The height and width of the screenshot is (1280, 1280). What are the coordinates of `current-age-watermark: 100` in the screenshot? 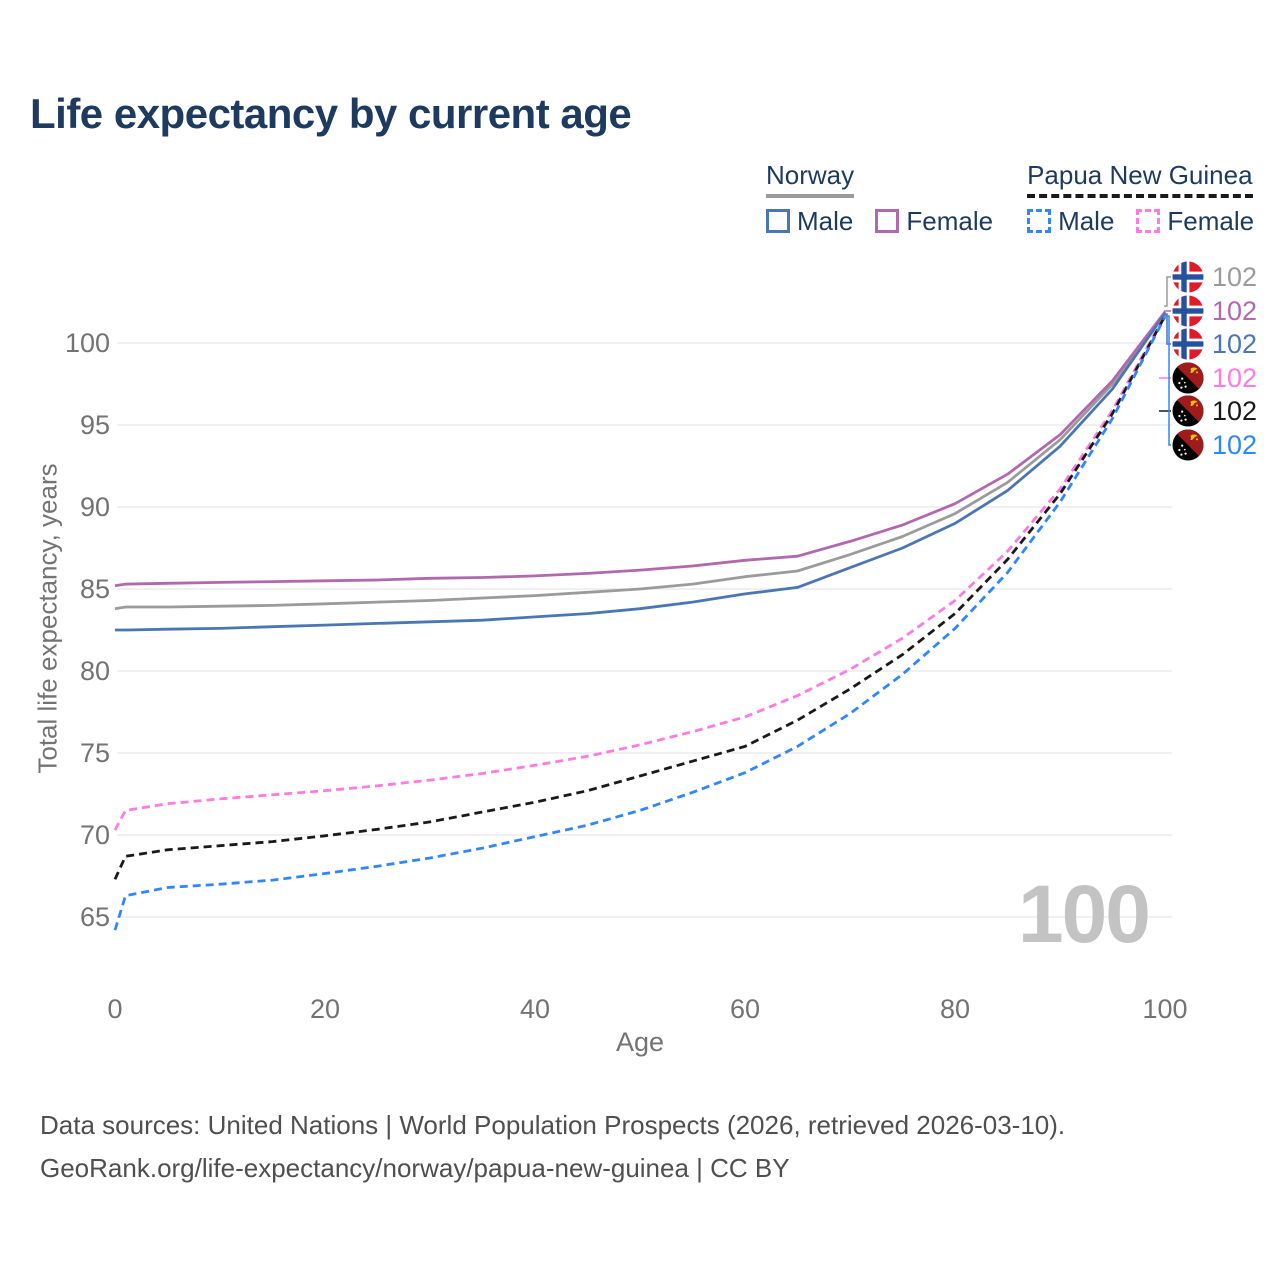 It's located at (1084, 914).